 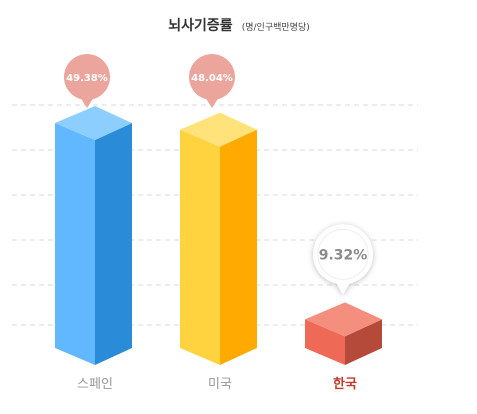 I want to click on category-label: 스페인, so click(x=95, y=384).